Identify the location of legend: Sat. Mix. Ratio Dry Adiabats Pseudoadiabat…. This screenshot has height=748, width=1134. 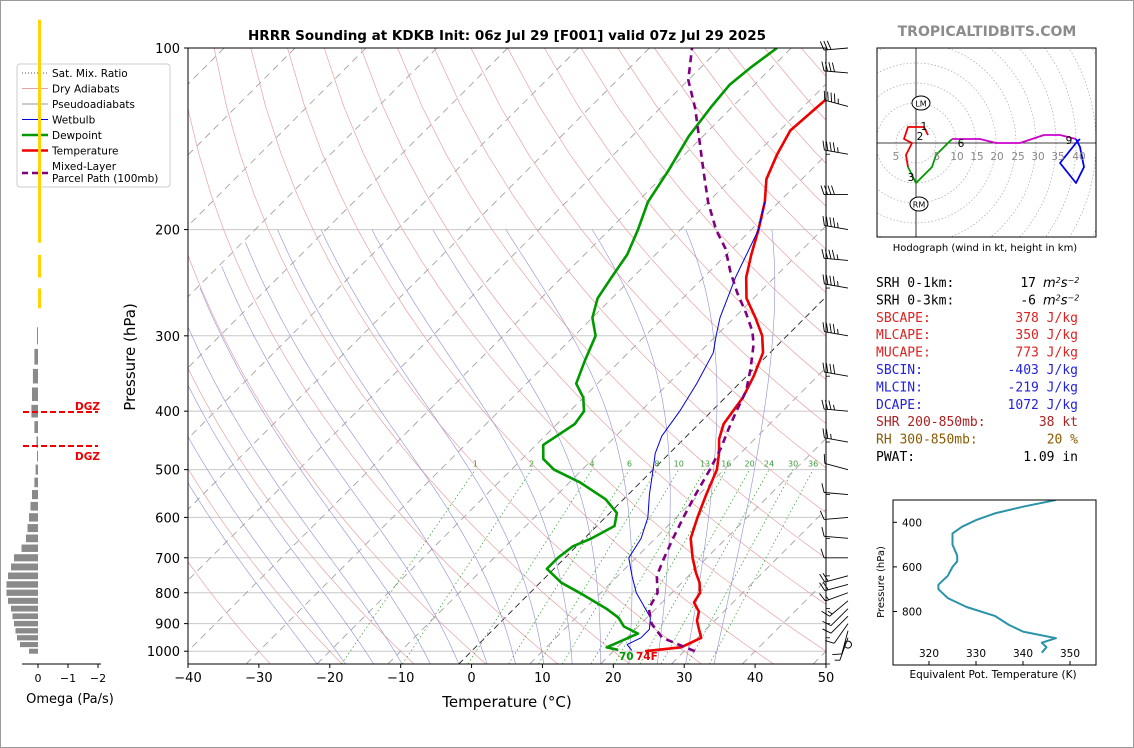
(93, 125).